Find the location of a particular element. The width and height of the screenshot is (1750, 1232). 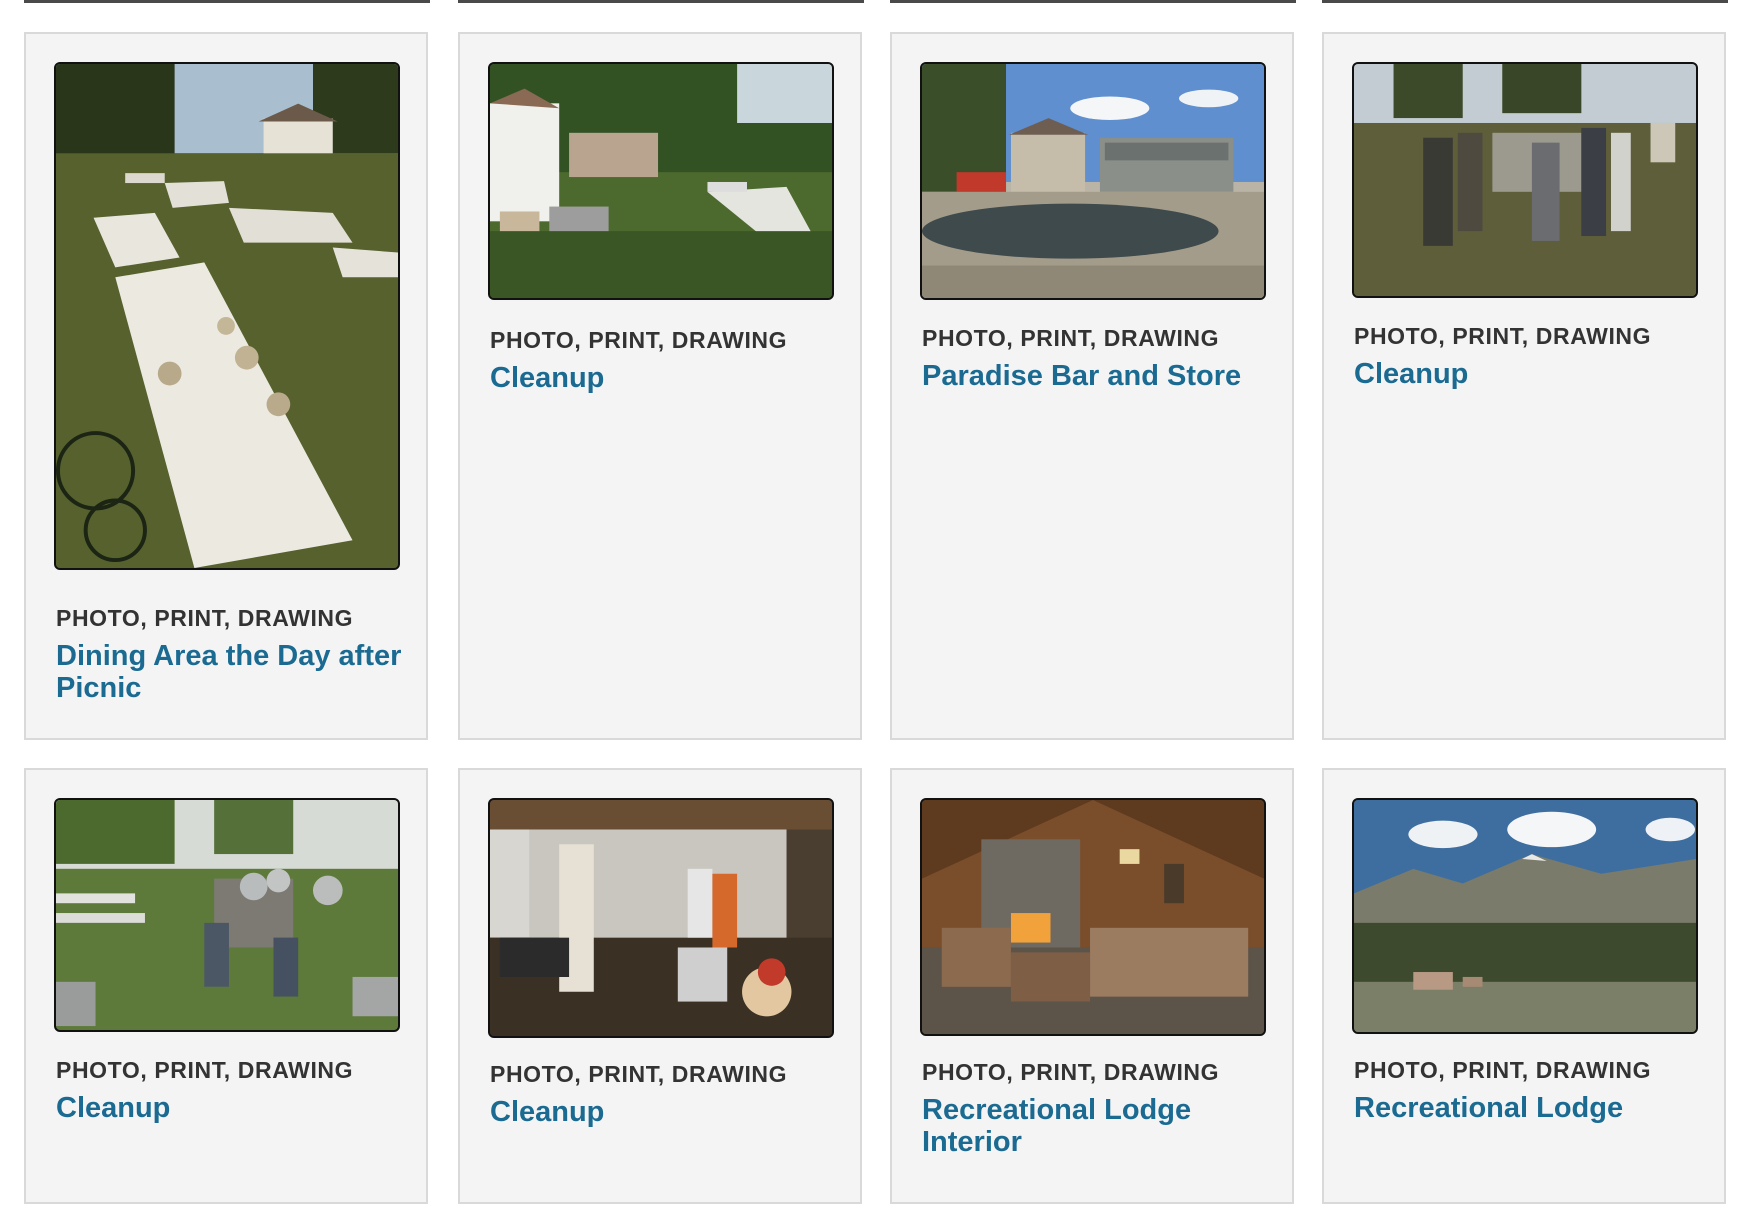

item-title-link: Recreational Lodge Interior is located at coordinates (1057, 1126).